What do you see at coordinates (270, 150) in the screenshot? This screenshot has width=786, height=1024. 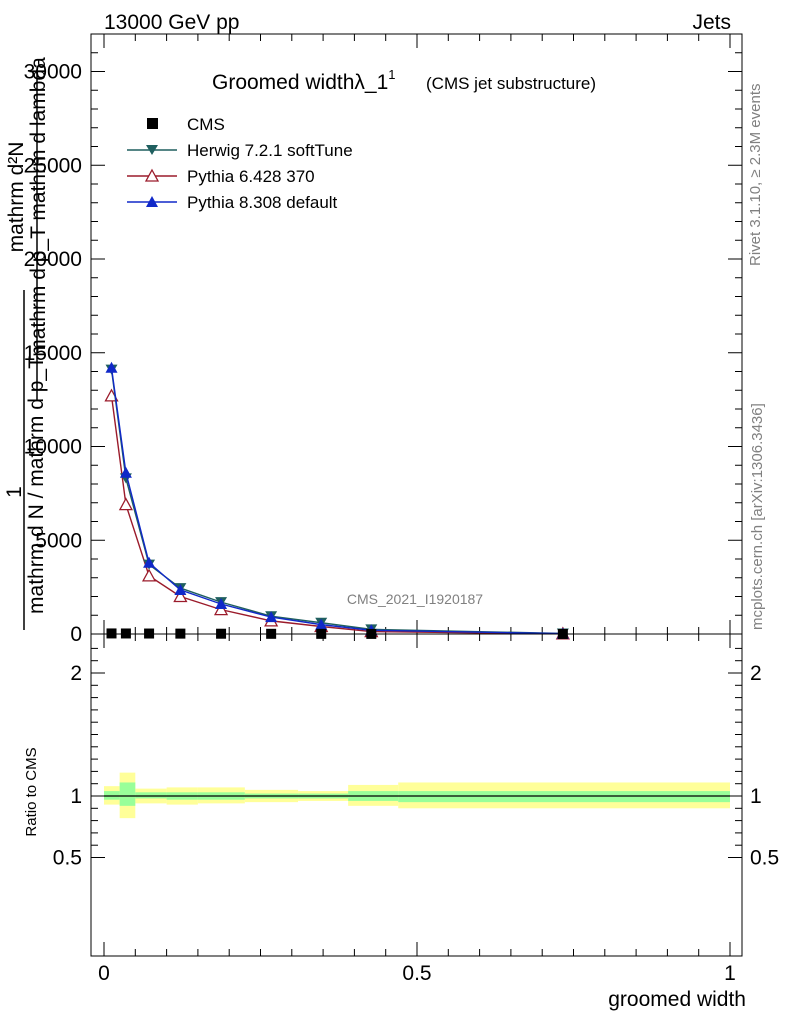 I see `legend-label-herwig: Herwig 7.2.1 softTune` at bounding box center [270, 150].